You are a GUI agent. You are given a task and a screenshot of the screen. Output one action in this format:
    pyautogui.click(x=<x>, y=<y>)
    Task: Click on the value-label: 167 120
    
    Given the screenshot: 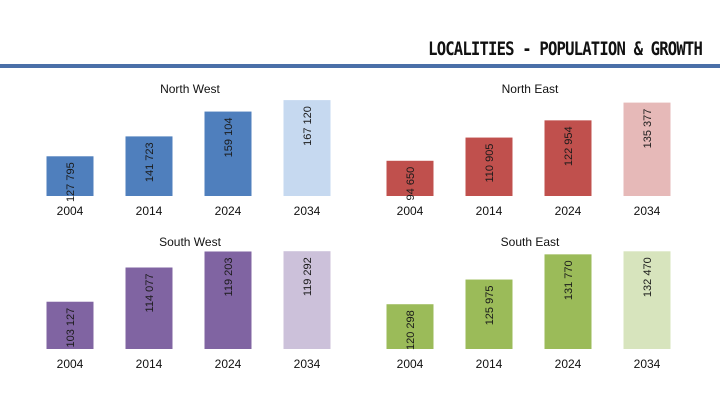 What is the action you would take?
    pyautogui.click(x=308, y=126)
    